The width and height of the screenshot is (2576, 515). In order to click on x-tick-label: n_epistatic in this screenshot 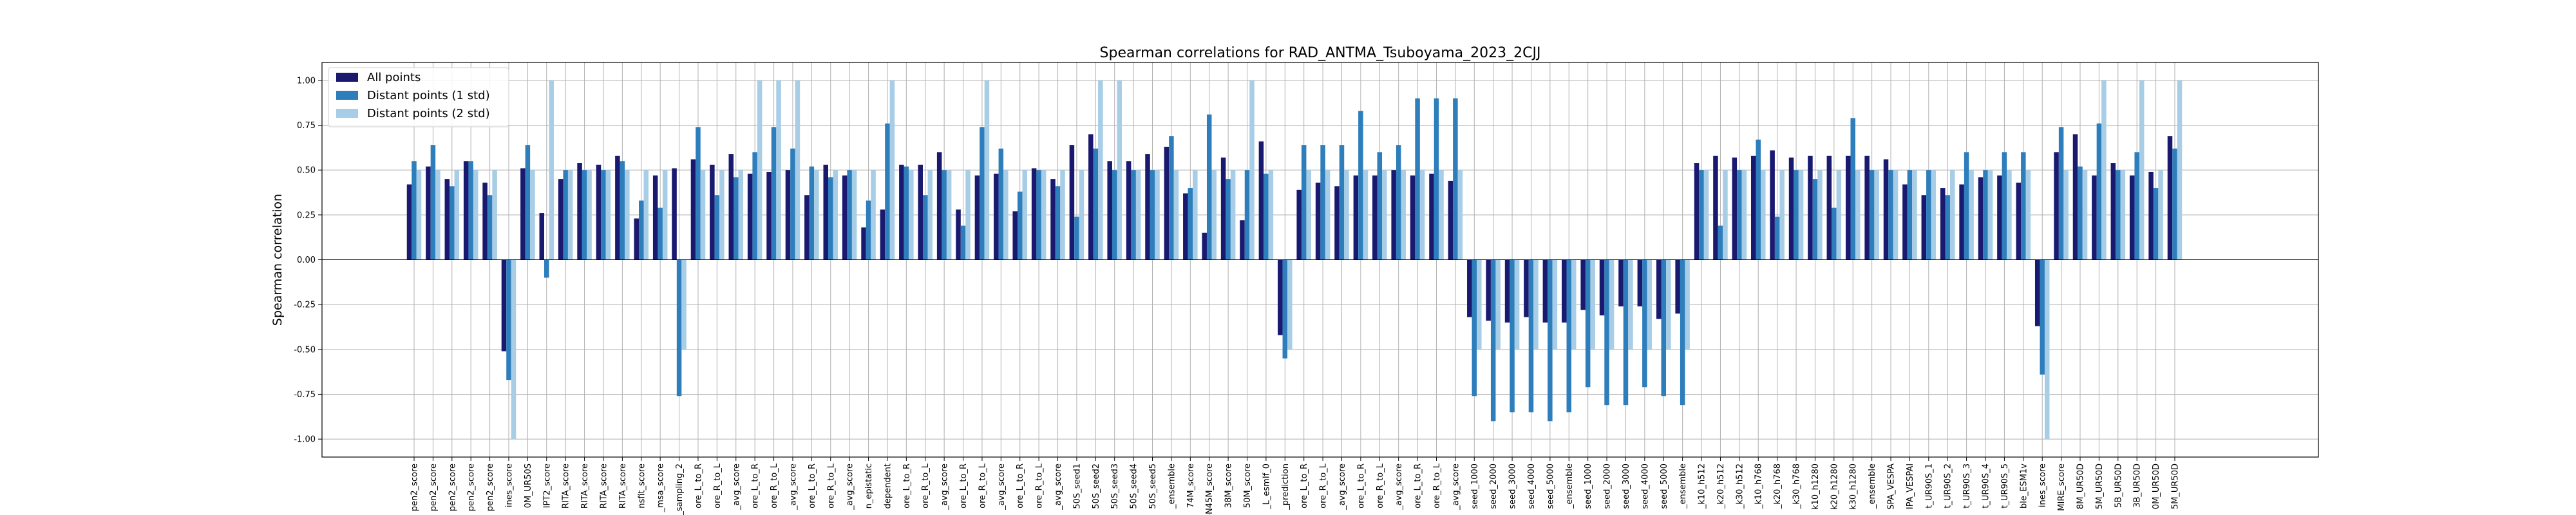, I will do `click(869, 486)`.